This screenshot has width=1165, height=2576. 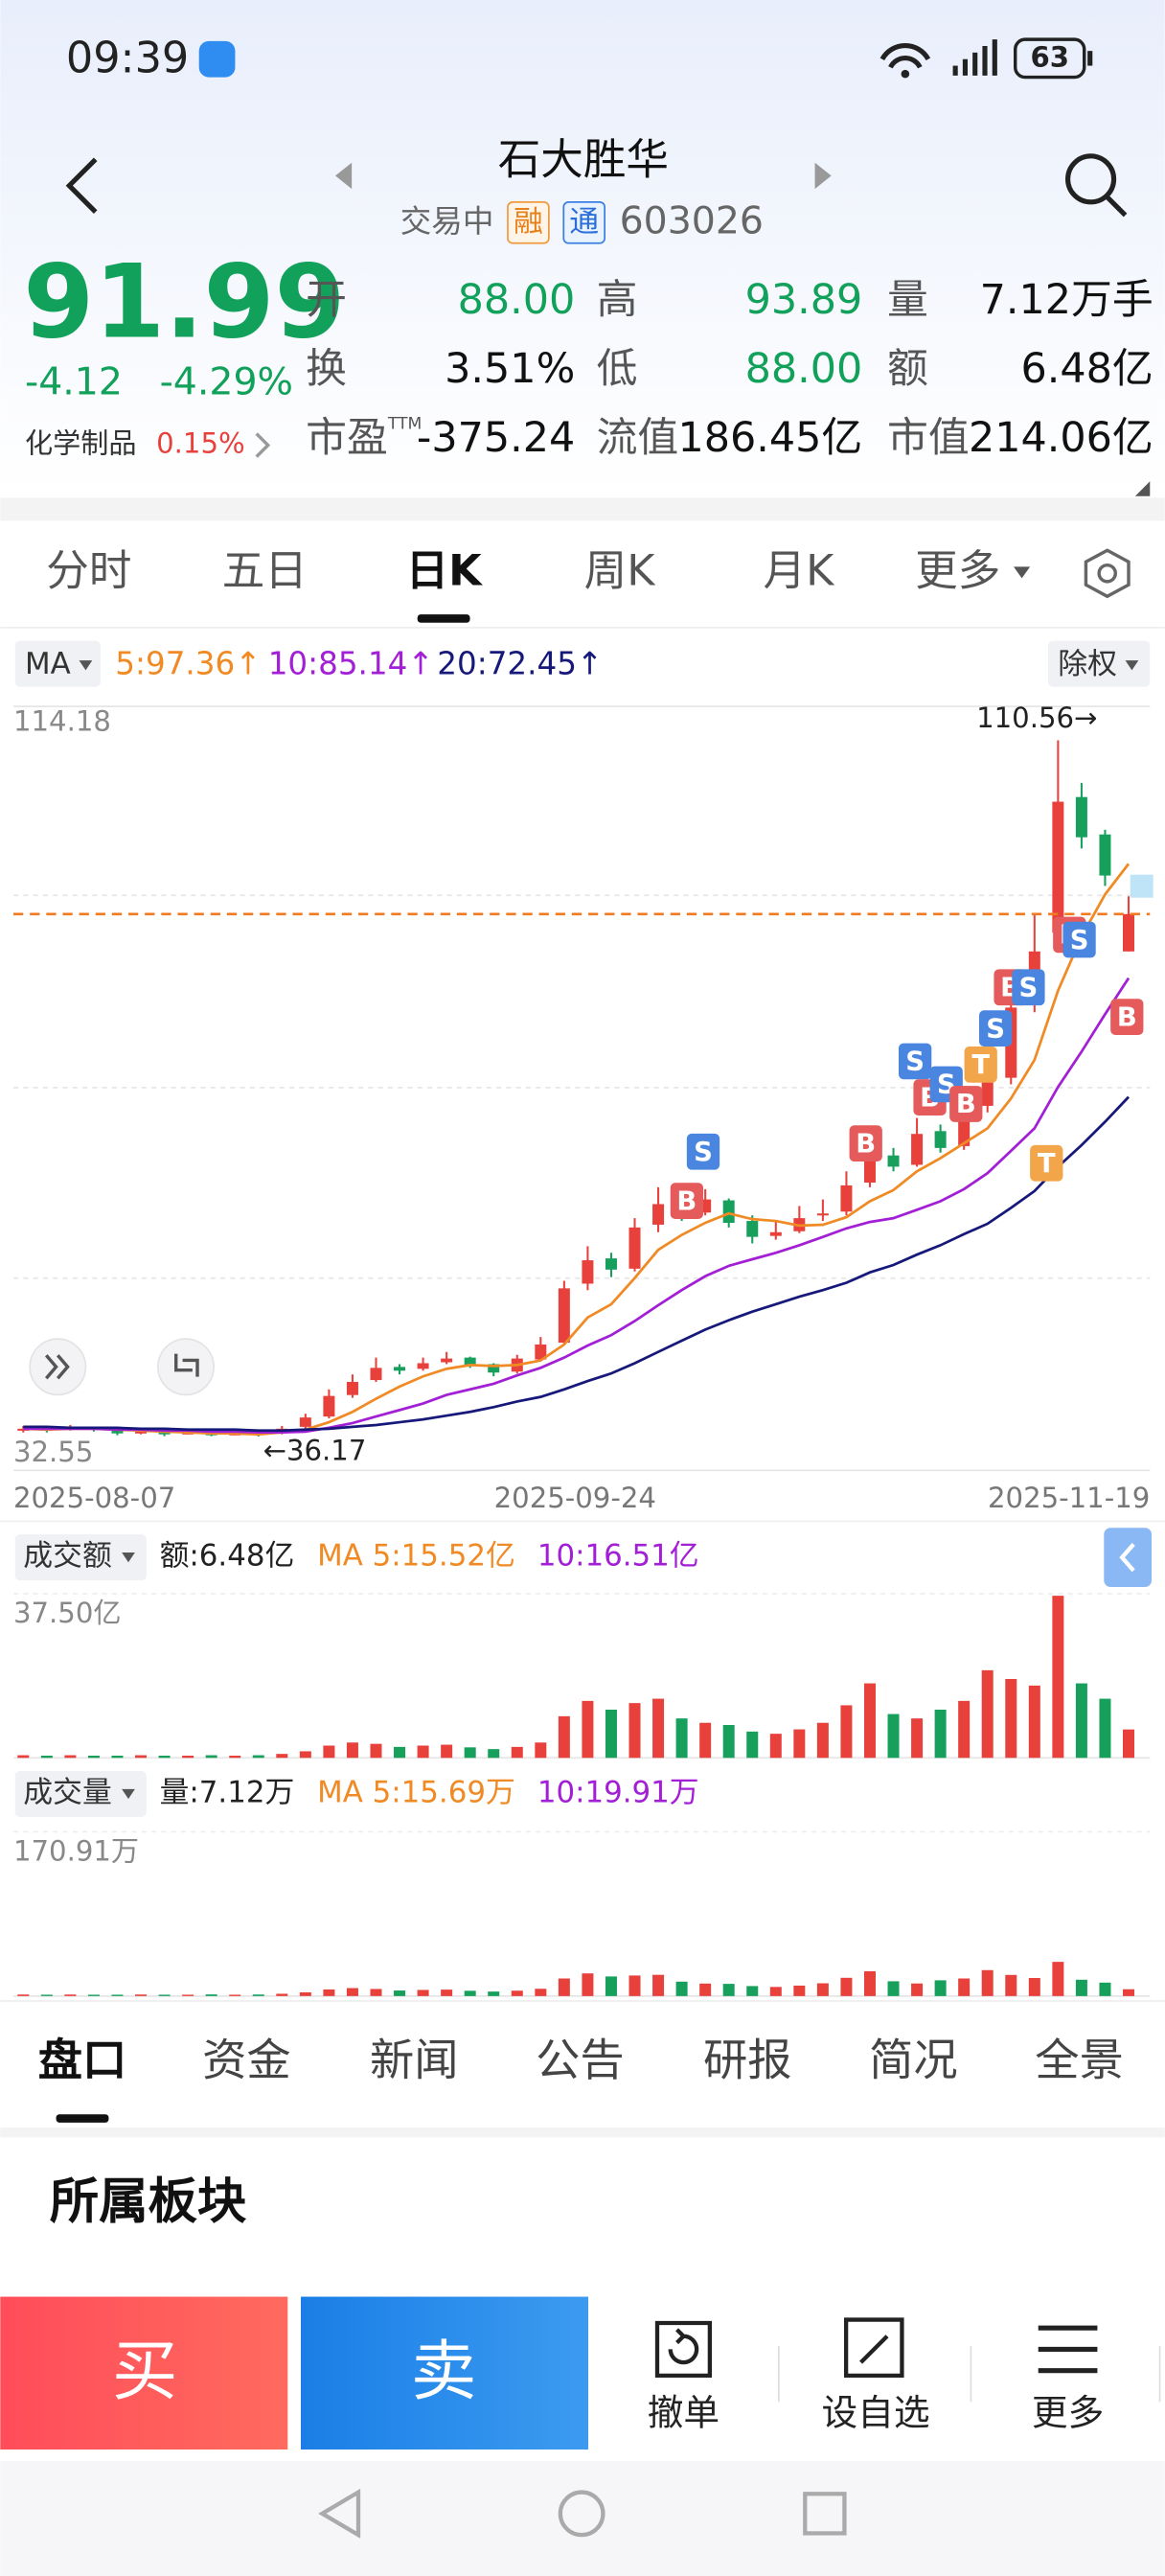 What do you see at coordinates (1142, 488) in the screenshot?
I see `expand-corner` at bounding box center [1142, 488].